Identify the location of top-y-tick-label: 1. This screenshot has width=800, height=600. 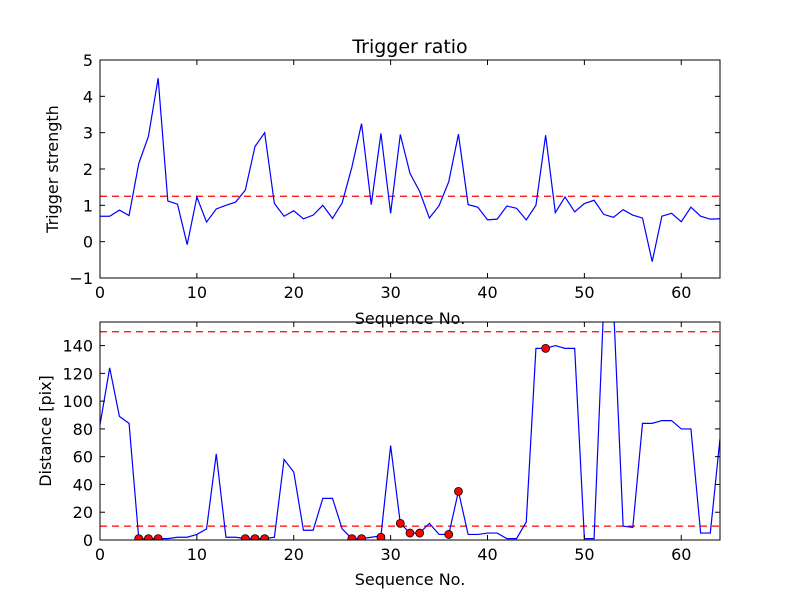
(88, 205).